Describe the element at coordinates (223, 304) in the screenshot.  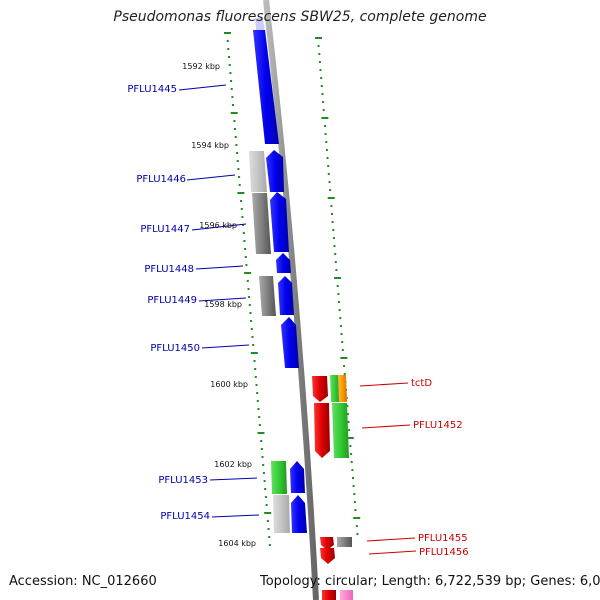
I see `tick-label: 1598 kbp` at that location.